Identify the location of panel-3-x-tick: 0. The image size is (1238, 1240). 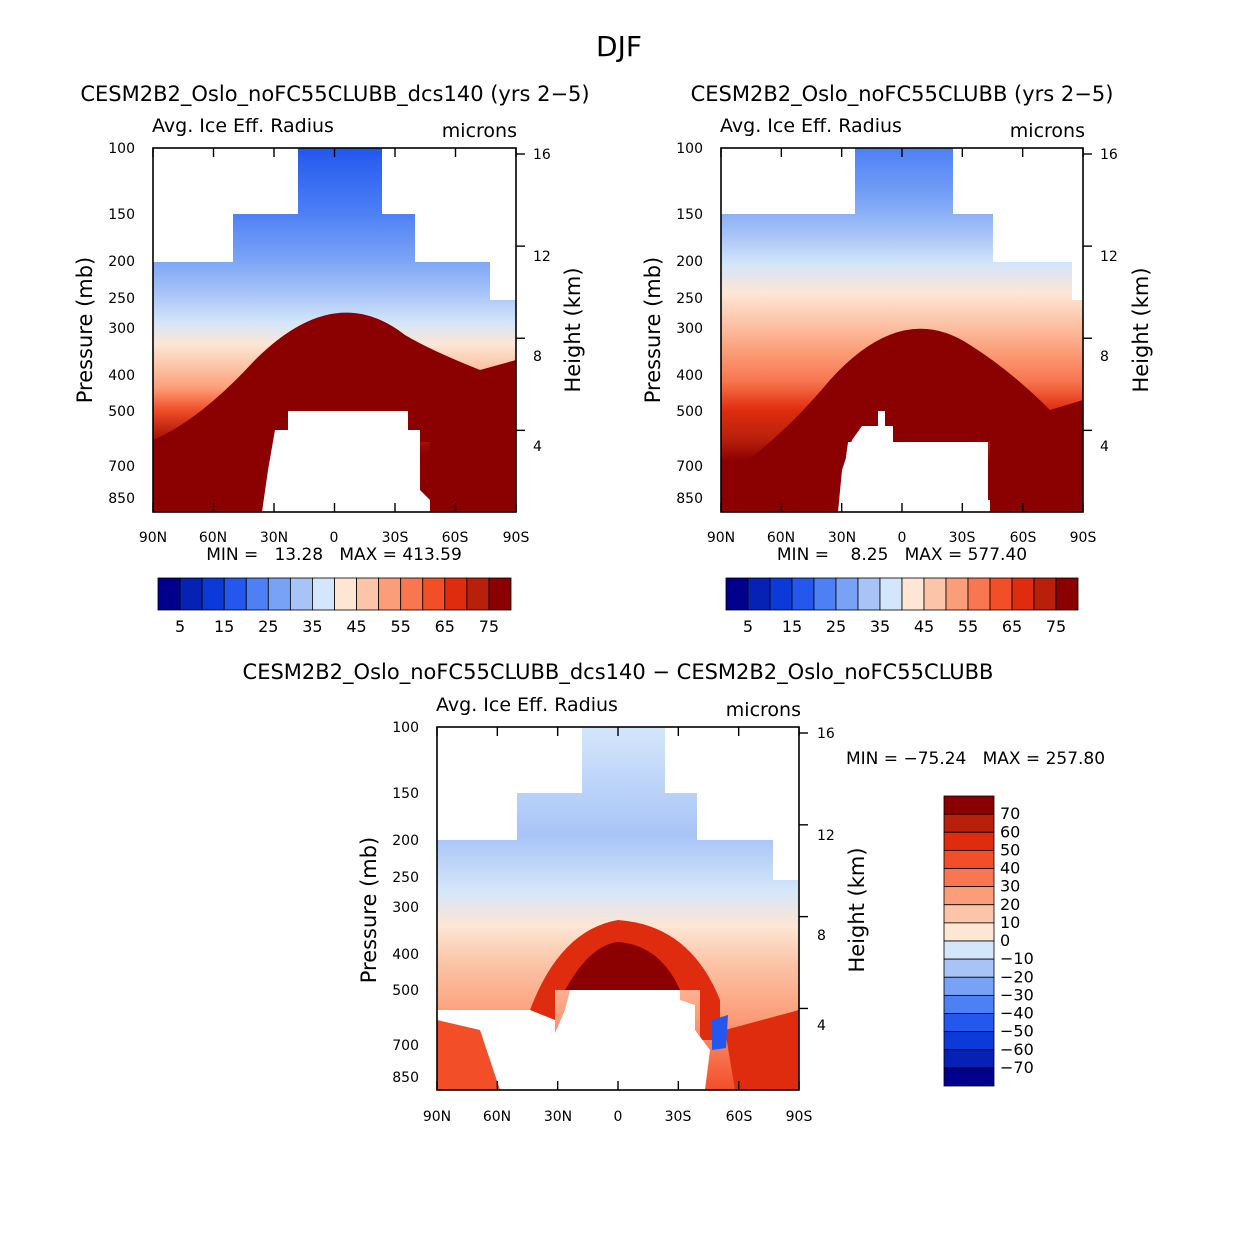
(618, 1117).